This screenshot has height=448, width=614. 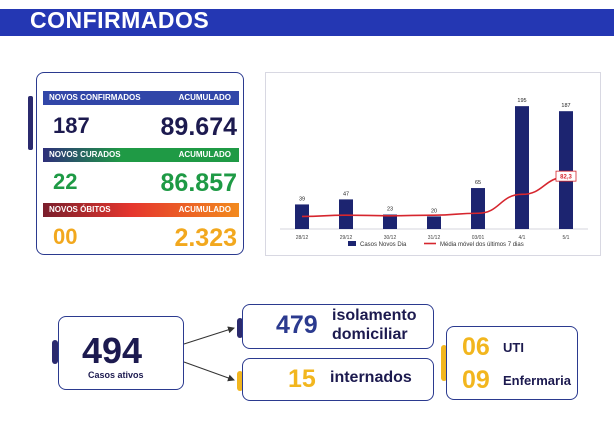 I want to click on hospital-accent-bar, so click(x=444, y=363).